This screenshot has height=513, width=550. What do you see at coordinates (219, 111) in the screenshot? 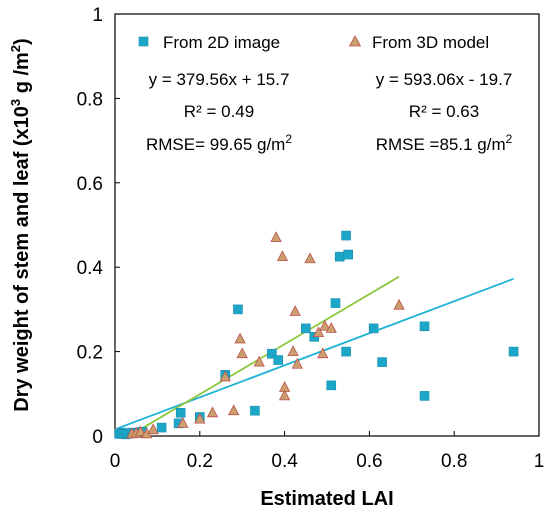
I see `legend-2d-r2: R² = 0.49` at bounding box center [219, 111].